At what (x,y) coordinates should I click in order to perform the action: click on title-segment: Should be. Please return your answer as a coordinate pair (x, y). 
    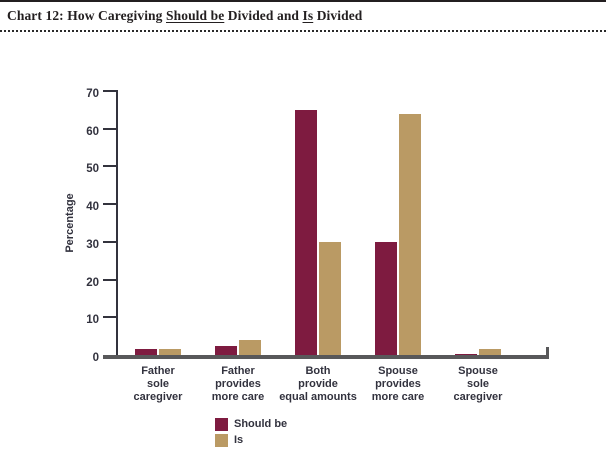
    Looking at the image, I should click on (195, 15).